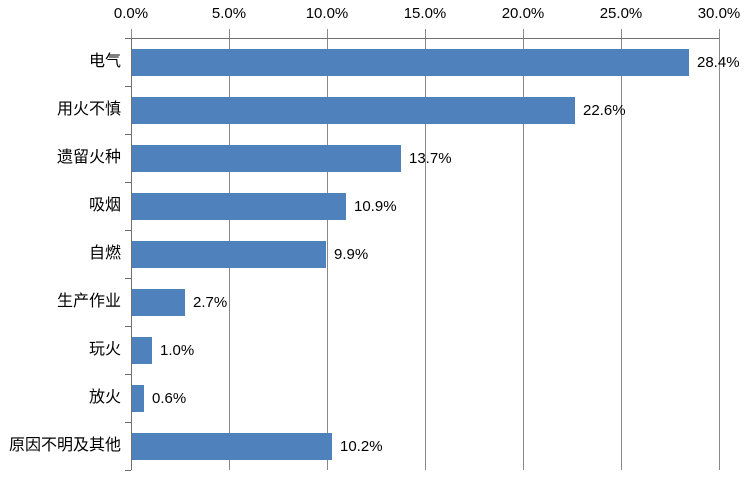 The width and height of the screenshot is (756, 483). Describe the element at coordinates (430, 158) in the screenshot. I see `value-label: 13.7%` at that location.